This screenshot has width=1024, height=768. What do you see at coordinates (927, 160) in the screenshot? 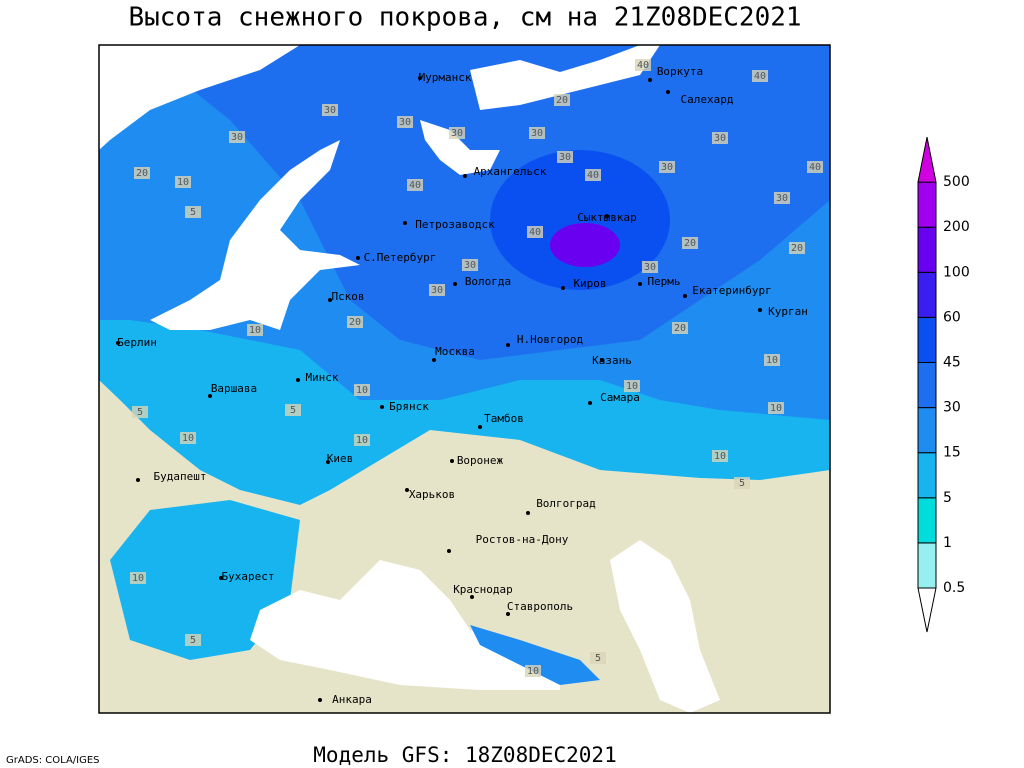
I see `legend-high` at bounding box center [927, 160].